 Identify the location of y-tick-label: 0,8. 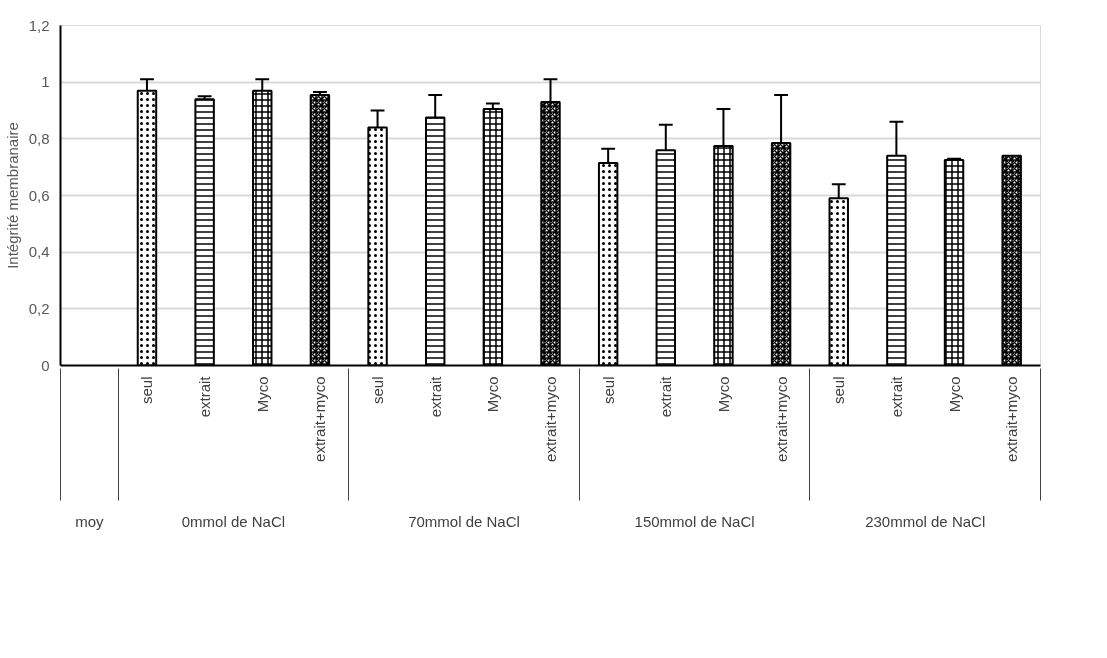
(39, 138).